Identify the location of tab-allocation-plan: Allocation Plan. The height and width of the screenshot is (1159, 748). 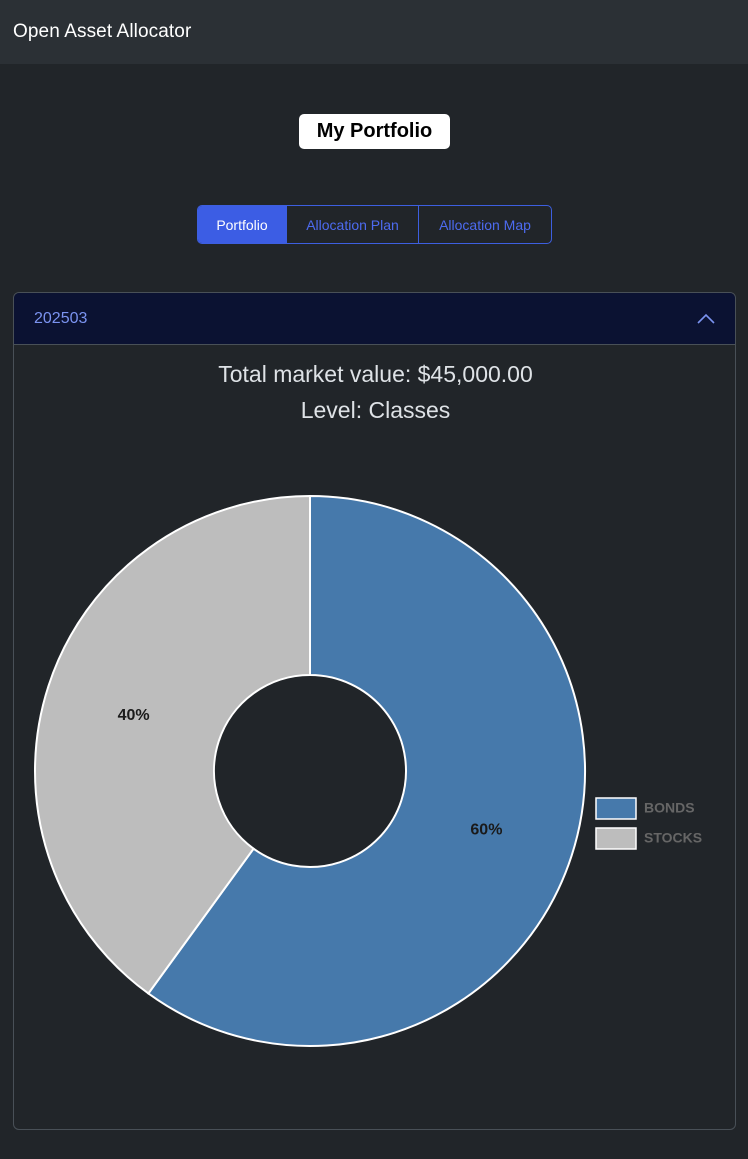
(353, 224).